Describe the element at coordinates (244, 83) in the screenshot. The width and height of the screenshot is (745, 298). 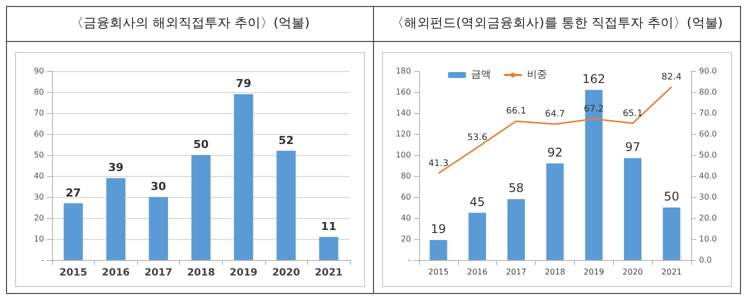
I see `data-label: 79` at that location.